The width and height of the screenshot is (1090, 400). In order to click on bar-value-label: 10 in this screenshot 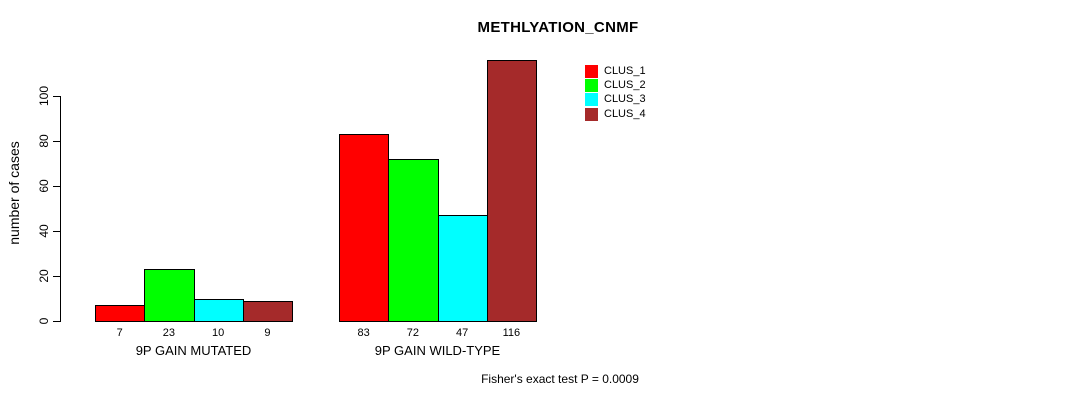, I will do `click(218, 333)`.